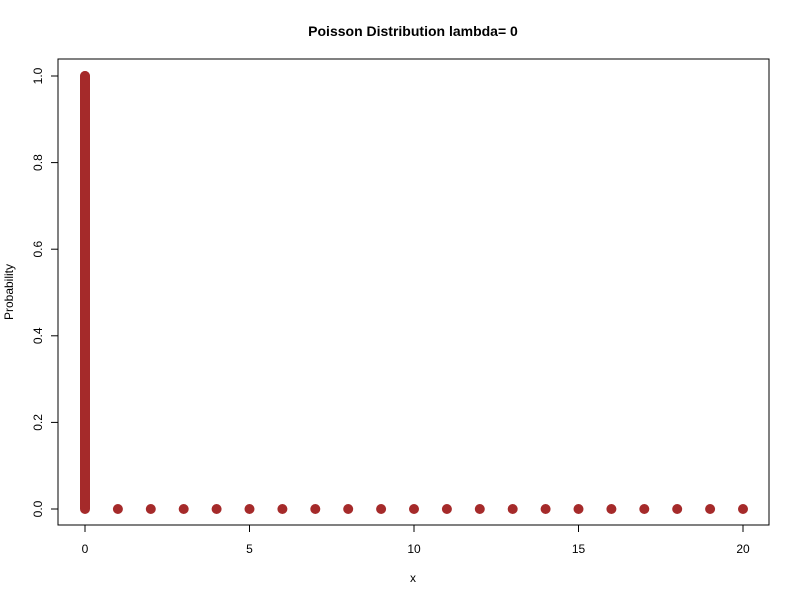  What do you see at coordinates (85, 549) in the screenshot?
I see `x-tick-label: 0` at bounding box center [85, 549].